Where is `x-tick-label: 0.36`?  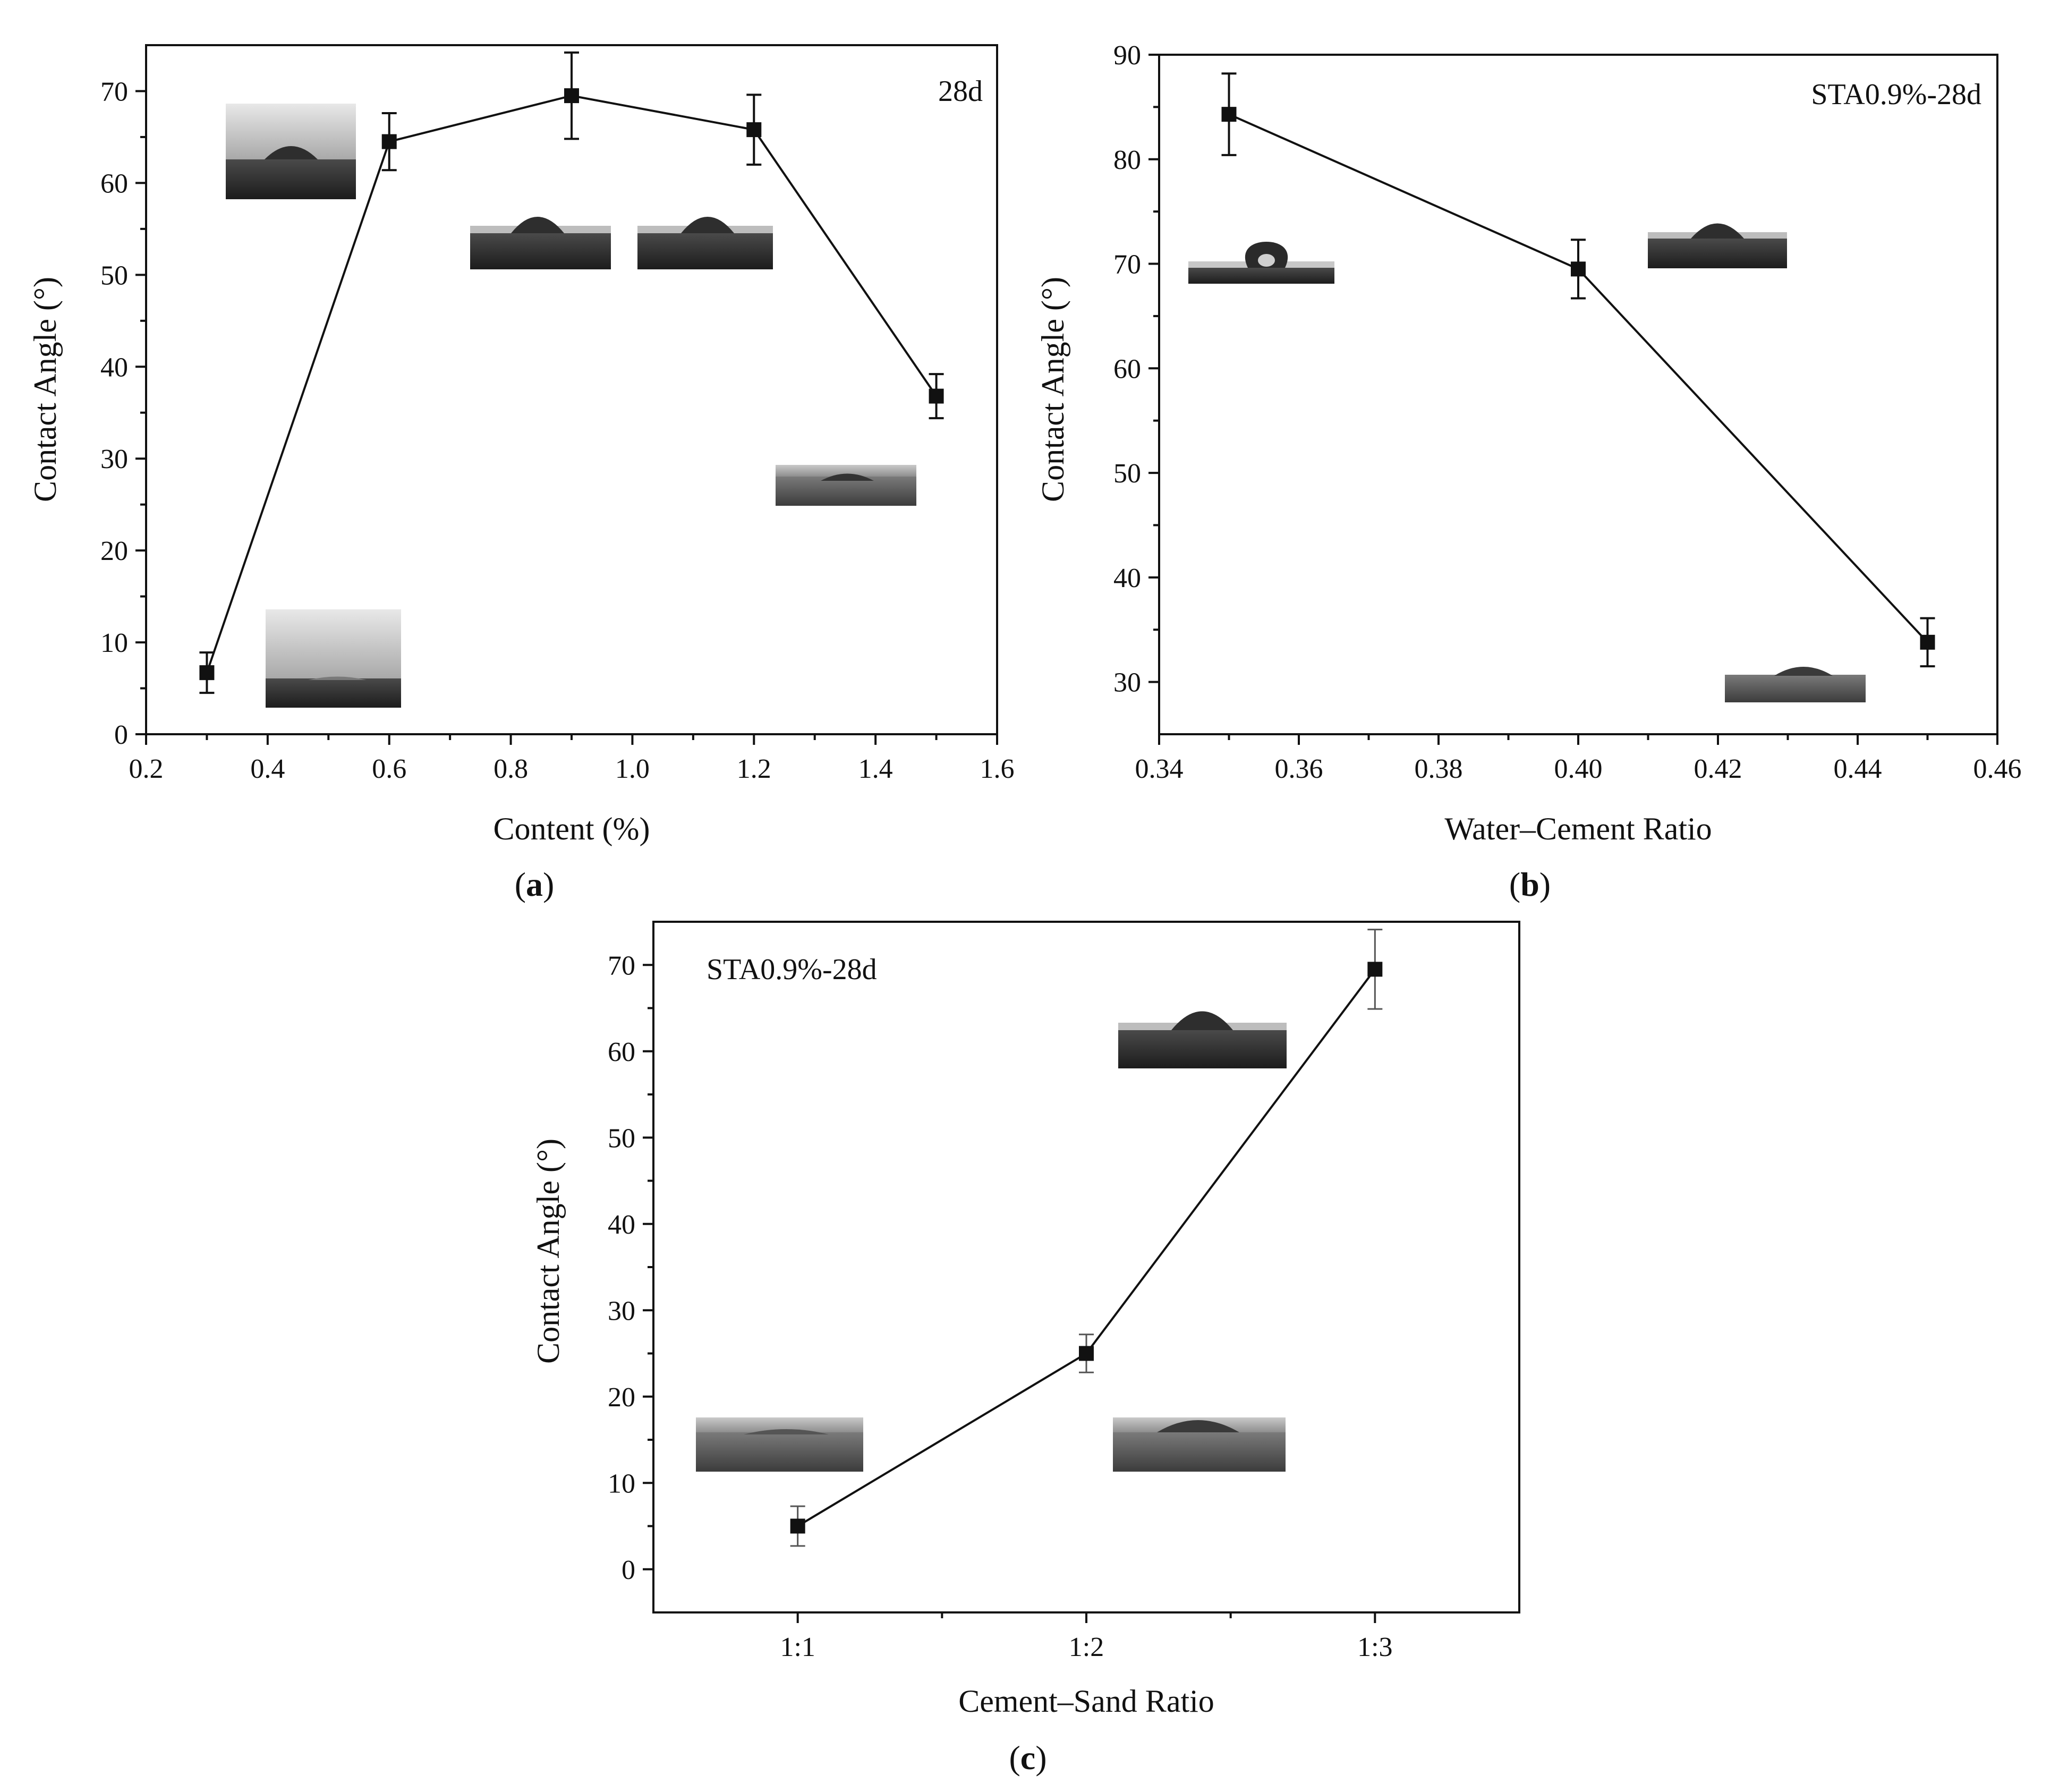
x-tick-label: 0.36 is located at coordinates (1299, 769).